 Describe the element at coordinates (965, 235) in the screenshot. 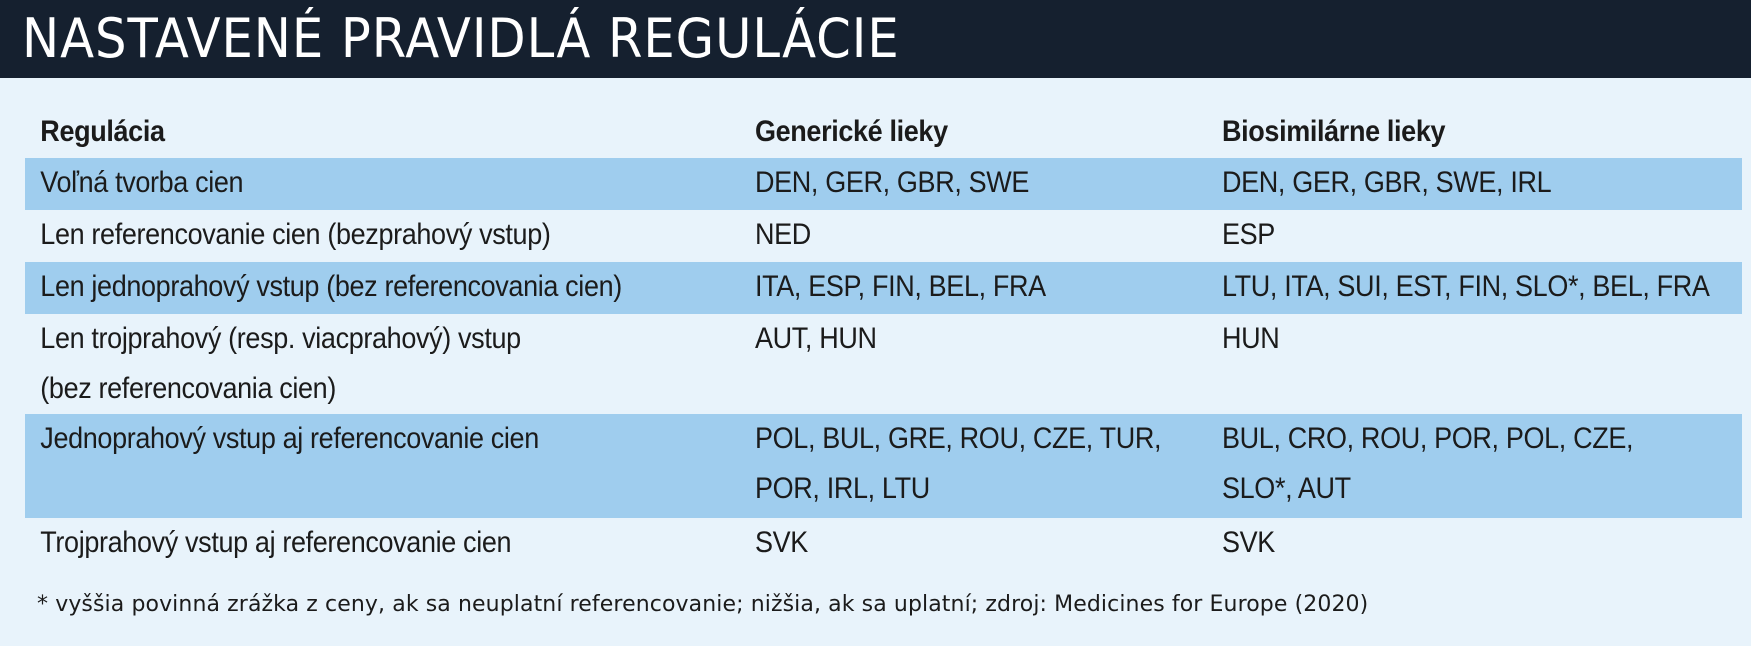

I see `cell-generic: NED` at that location.